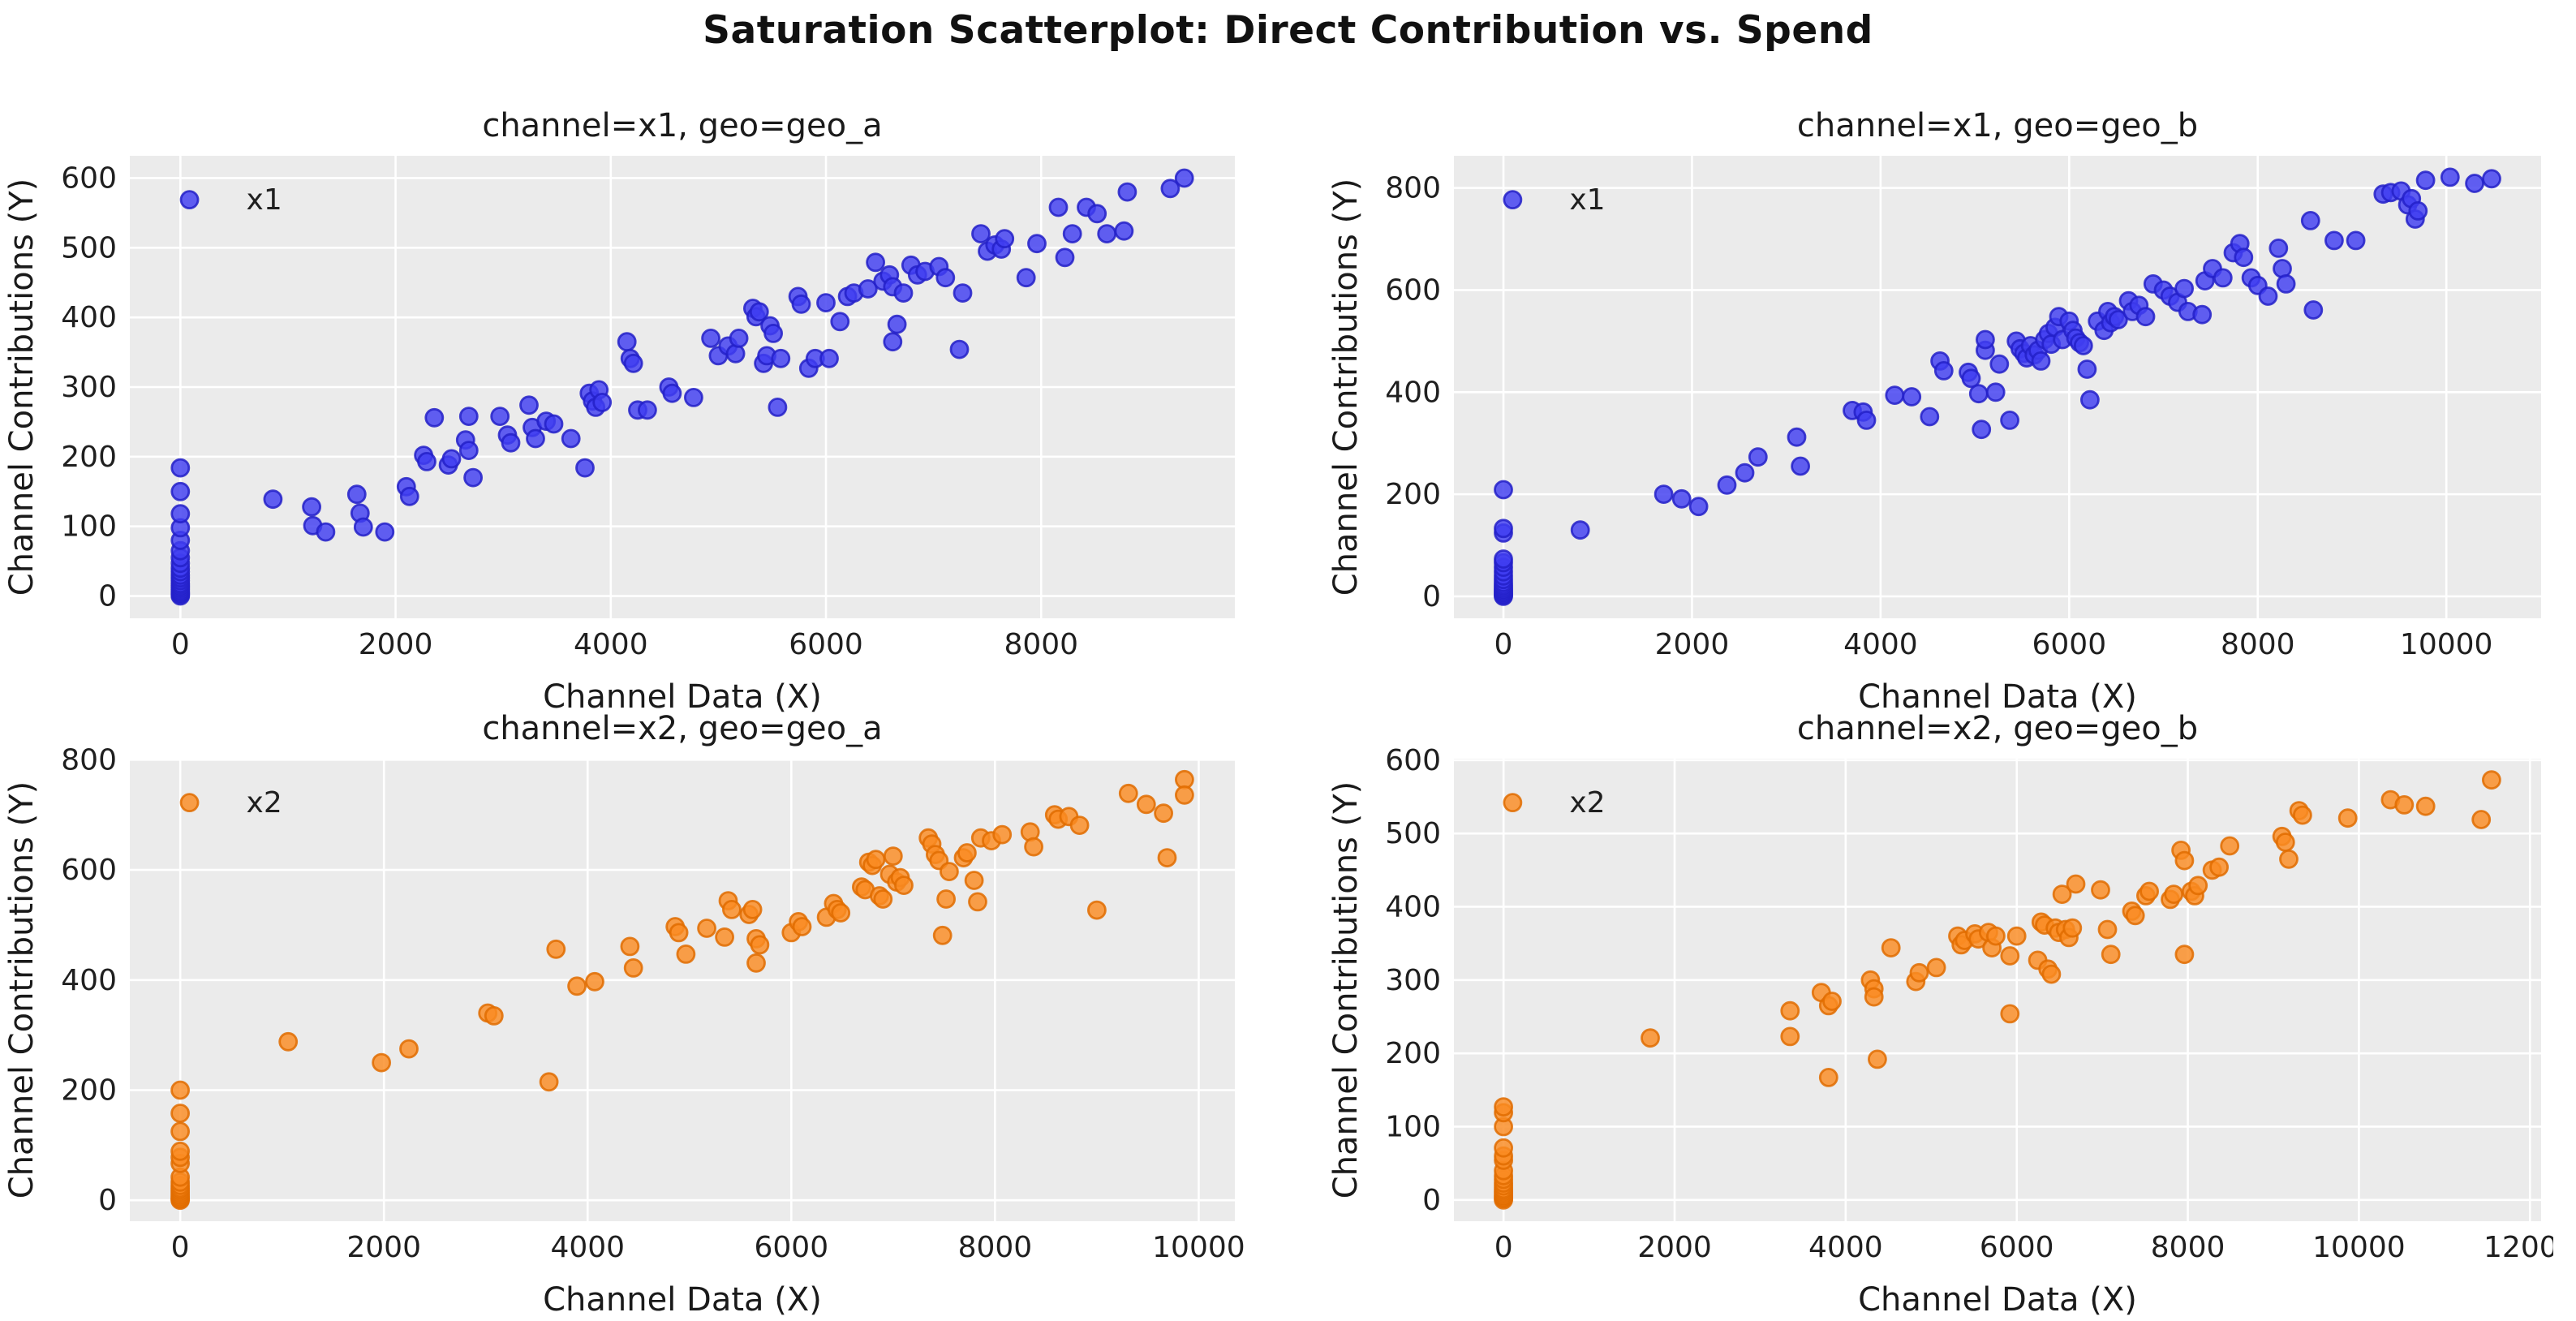 The width and height of the screenshot is (2576, 1321). I want to click on y-tick-label: 600, so click(89, 870).